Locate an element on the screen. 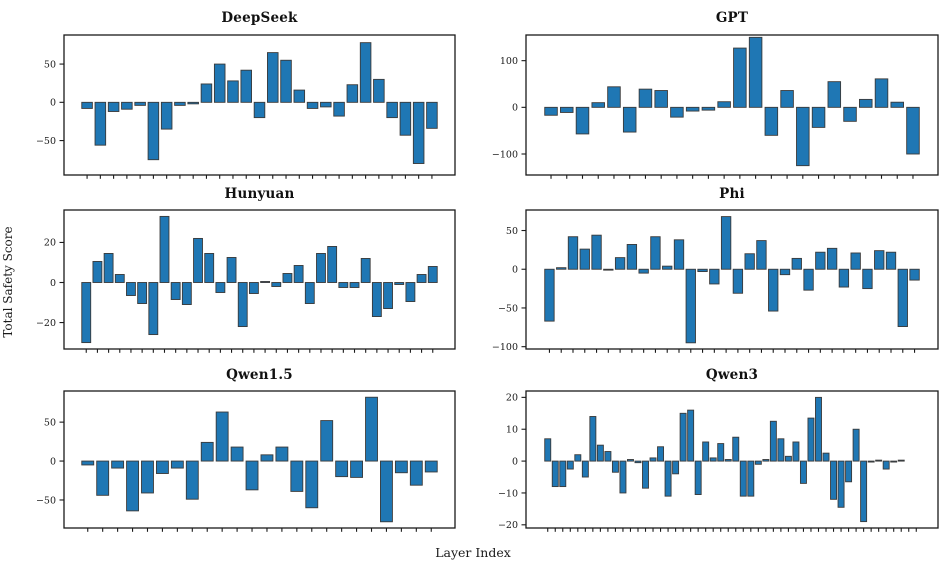 The width and height of the screenshot is (947, 577). subplot-title-qwen15: Qwen1.5 is located at coordinates (259, 375).